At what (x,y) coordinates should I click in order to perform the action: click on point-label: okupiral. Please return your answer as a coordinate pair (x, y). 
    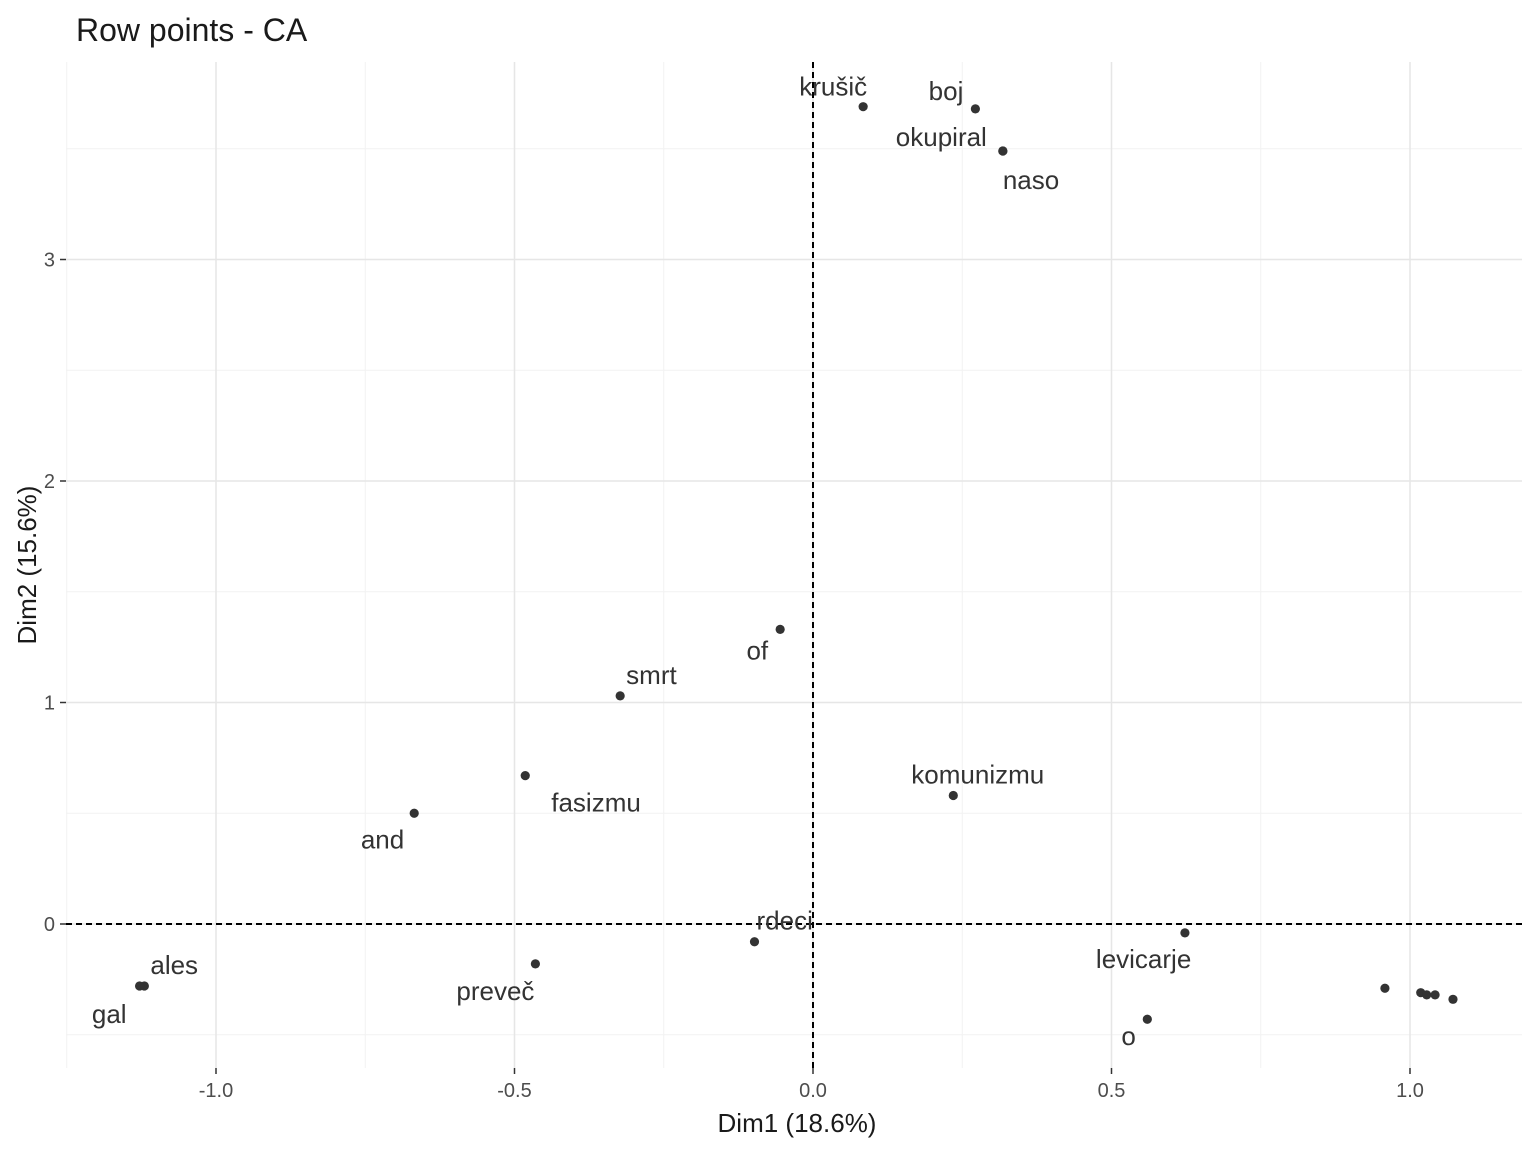
    Looking at the image, I should click on (941, 137).